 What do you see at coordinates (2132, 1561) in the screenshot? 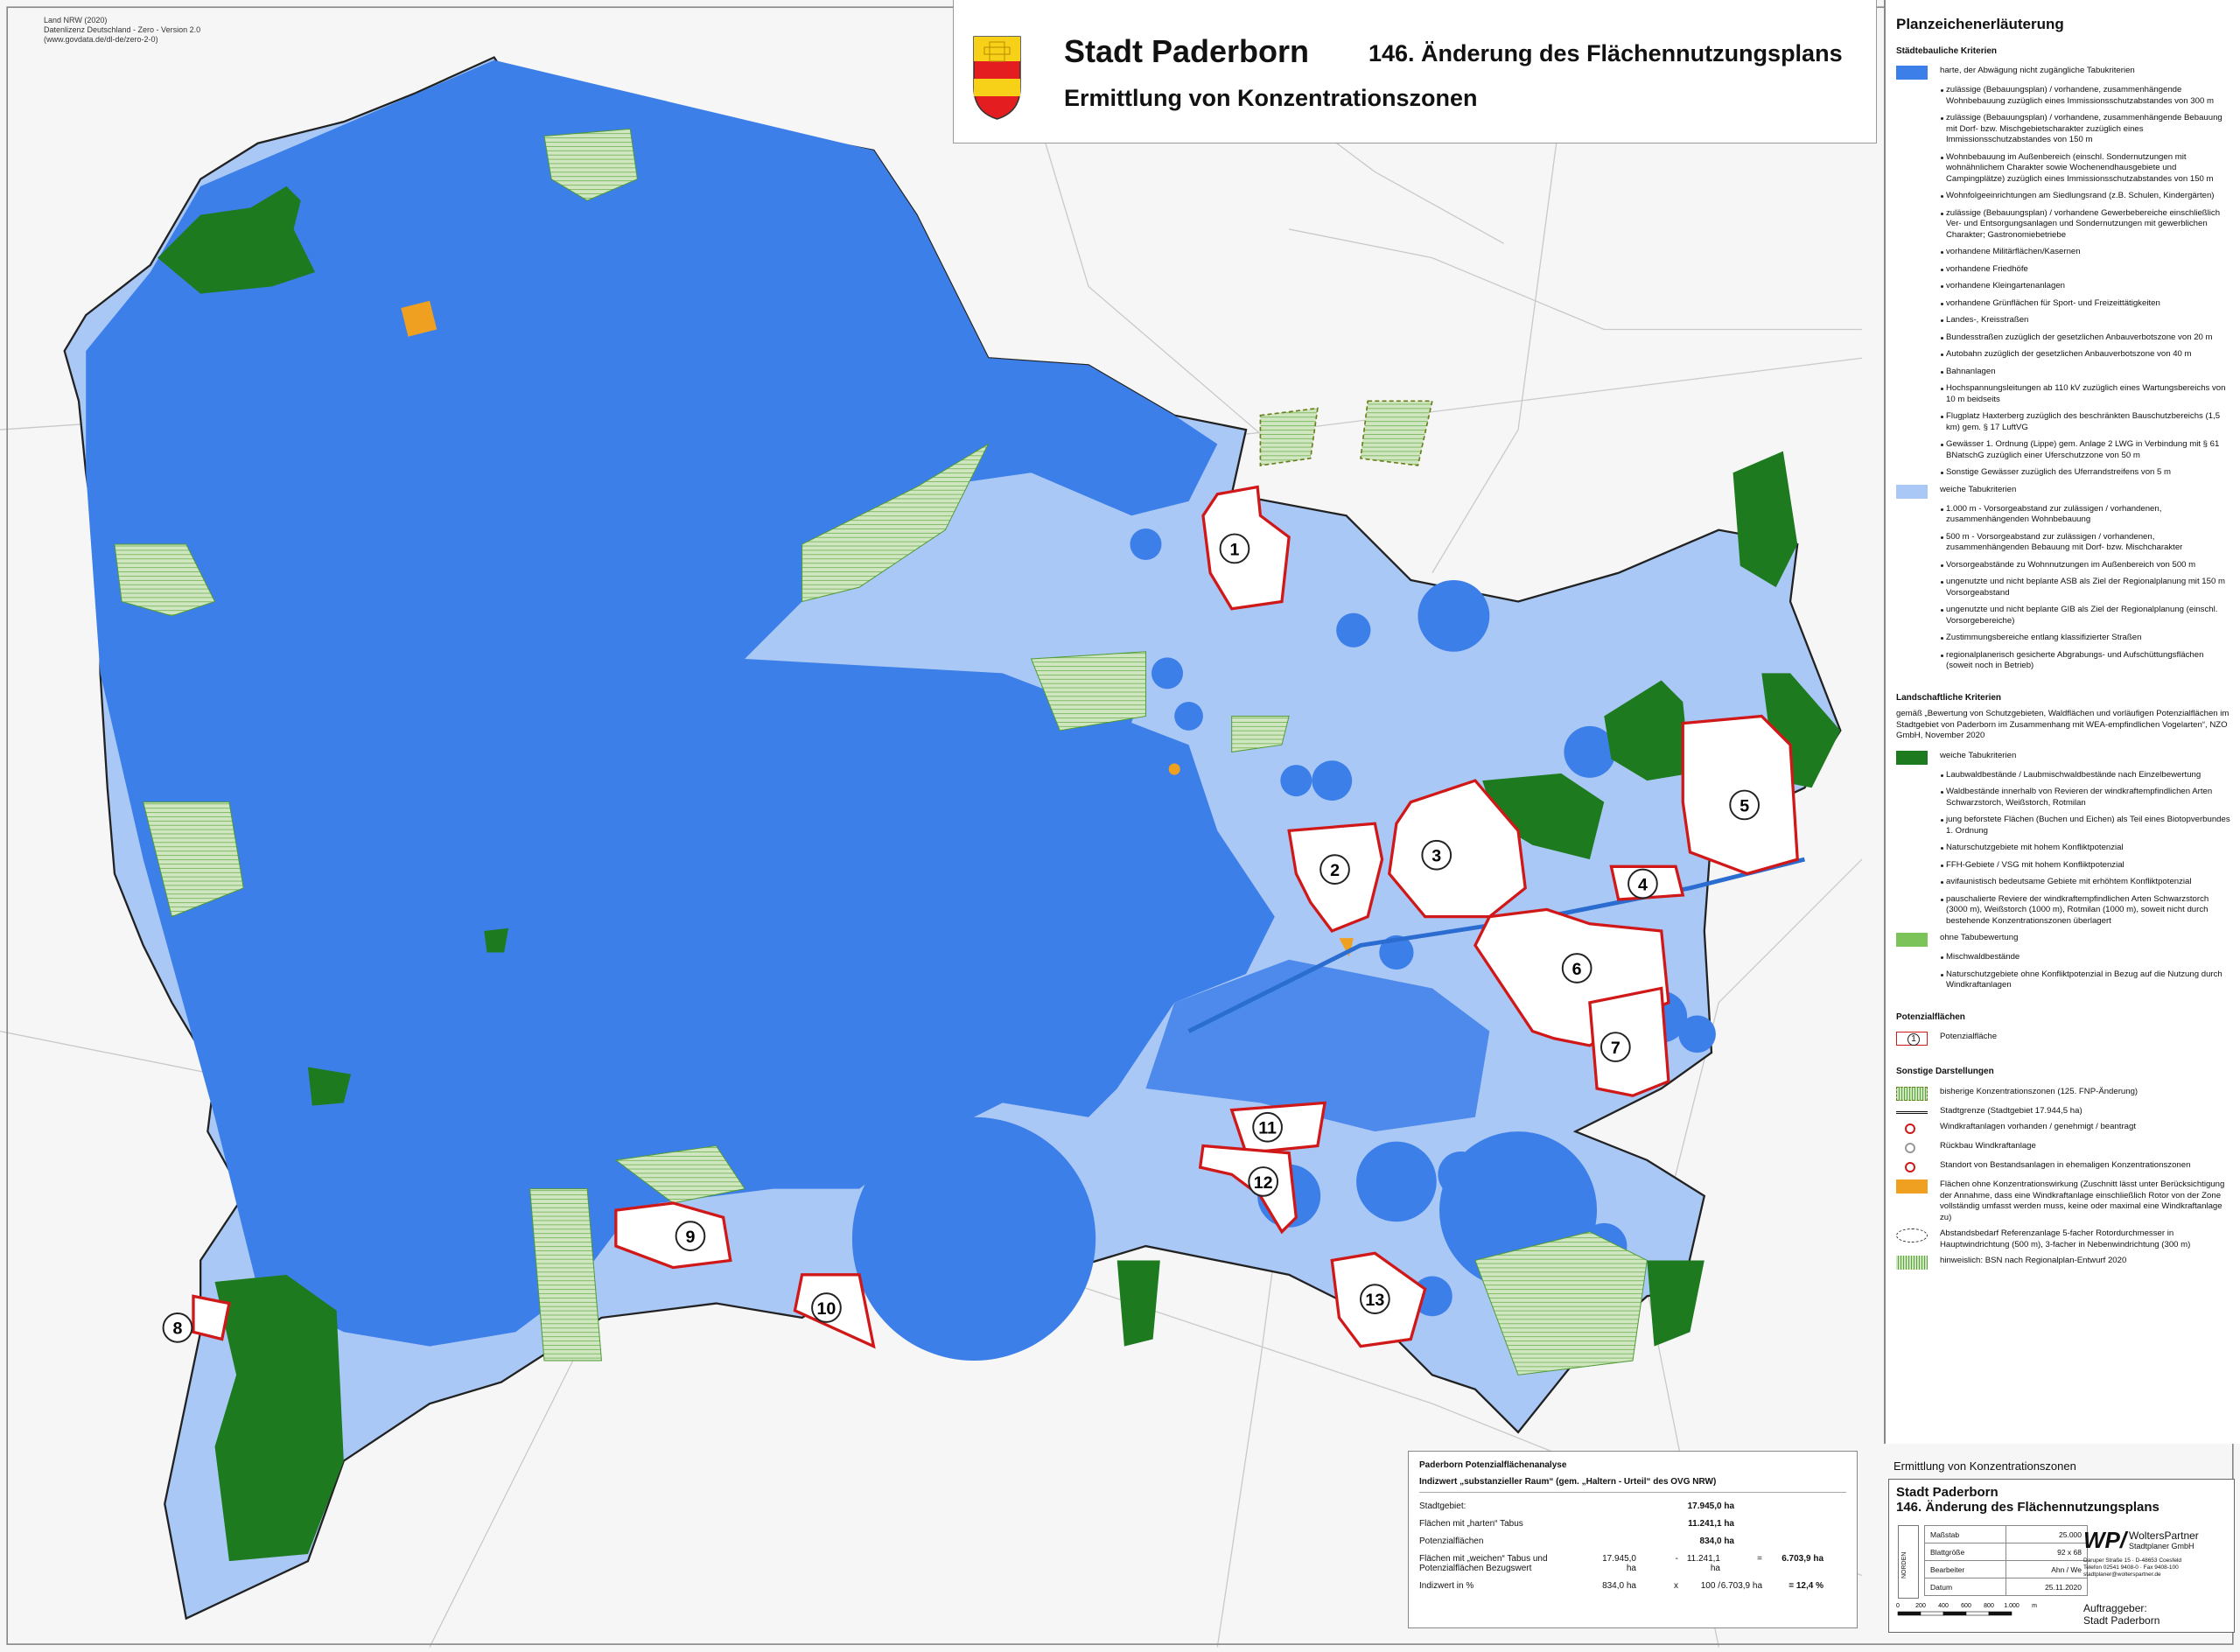
I see `address-line: Daruper Straße 15 · D-48653 Coesfeld` at bounding box center [2132, 1561].